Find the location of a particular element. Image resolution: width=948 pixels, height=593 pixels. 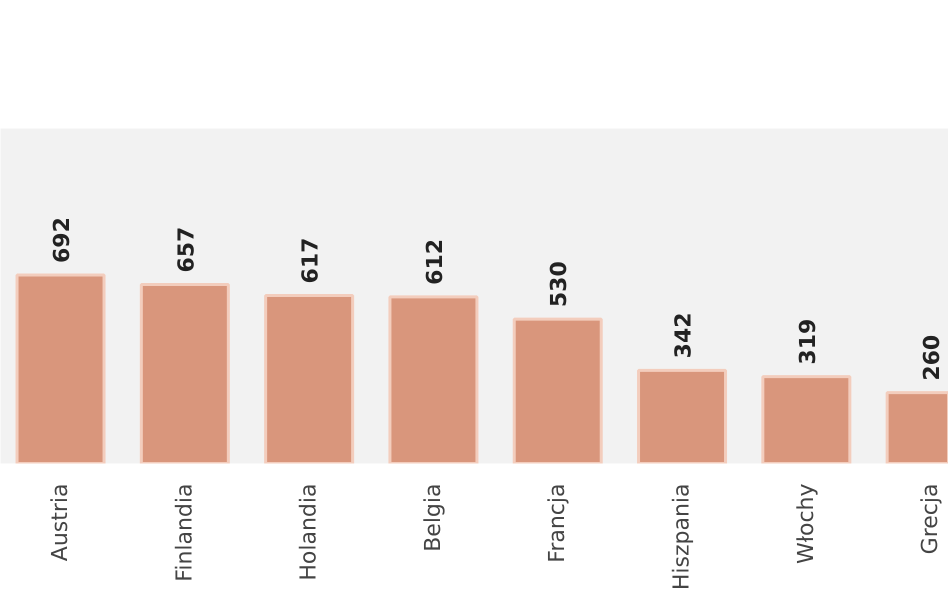

data-label: 260 is located at coordinates (933, 357).